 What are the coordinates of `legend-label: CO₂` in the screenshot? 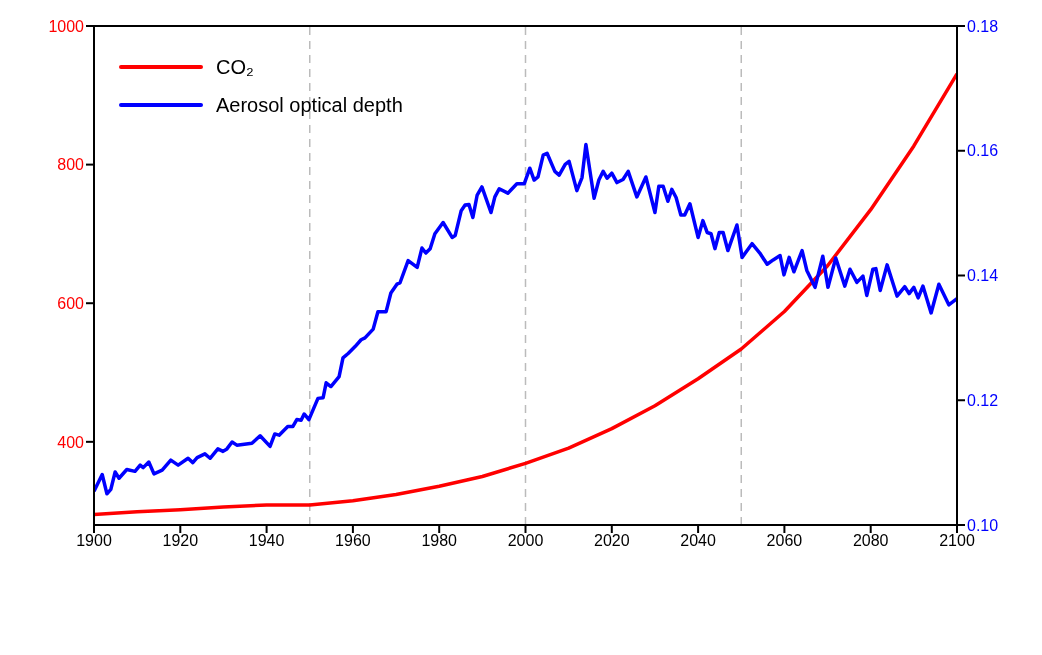 It's located at (235, 67).